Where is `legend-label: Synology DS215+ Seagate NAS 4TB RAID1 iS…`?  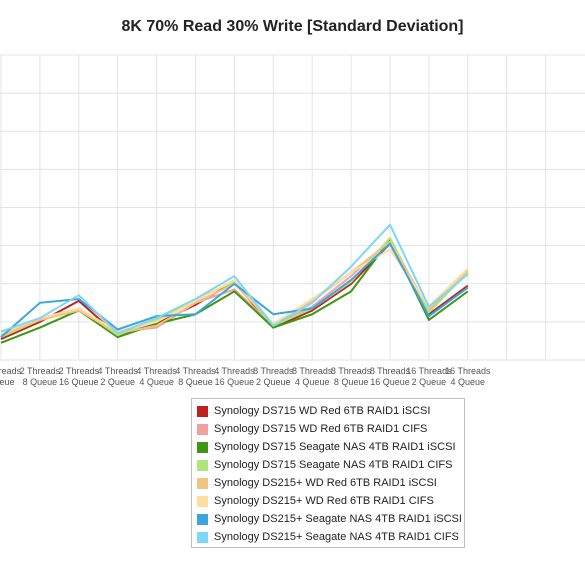 legend-label: Synology DS215+ Seagate NAS 4TB RAID1 iS… is located at coordinates (338, 519).